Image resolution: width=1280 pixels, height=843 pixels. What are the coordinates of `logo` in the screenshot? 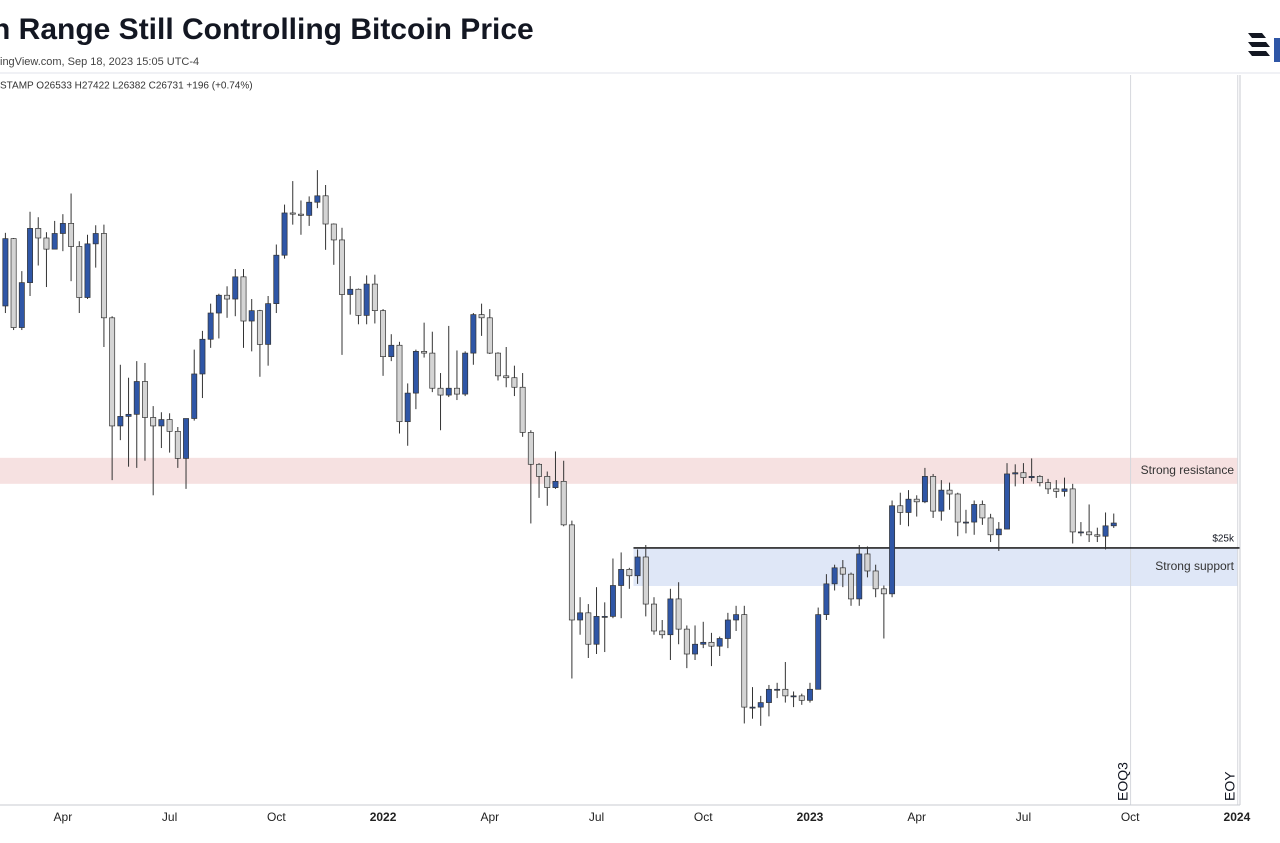 It's located at (1264, 47).